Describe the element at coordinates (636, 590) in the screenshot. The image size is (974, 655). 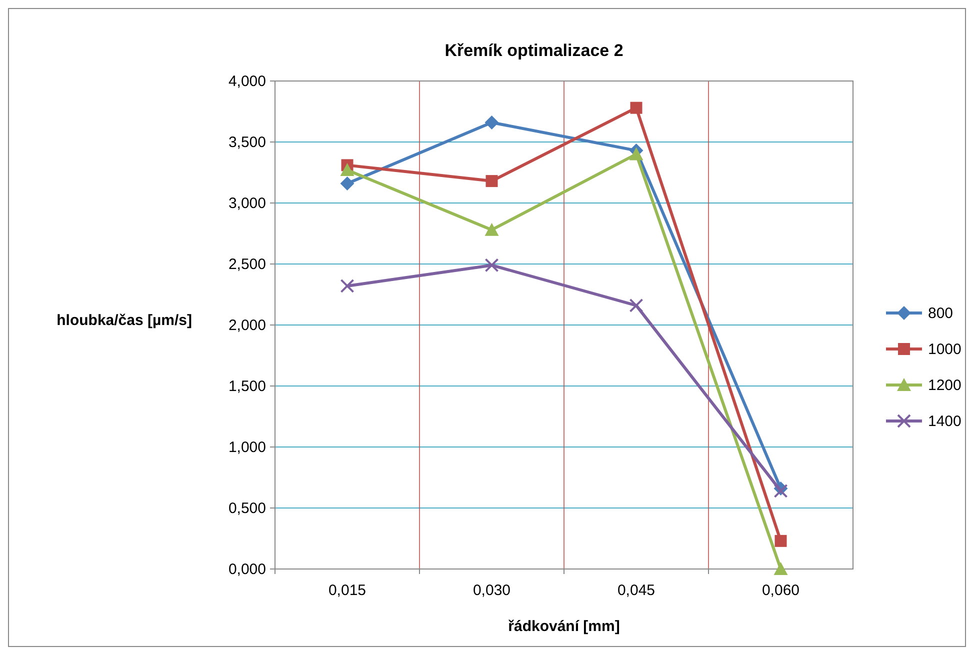
I see `x-tick-label: 0,045` at that location.